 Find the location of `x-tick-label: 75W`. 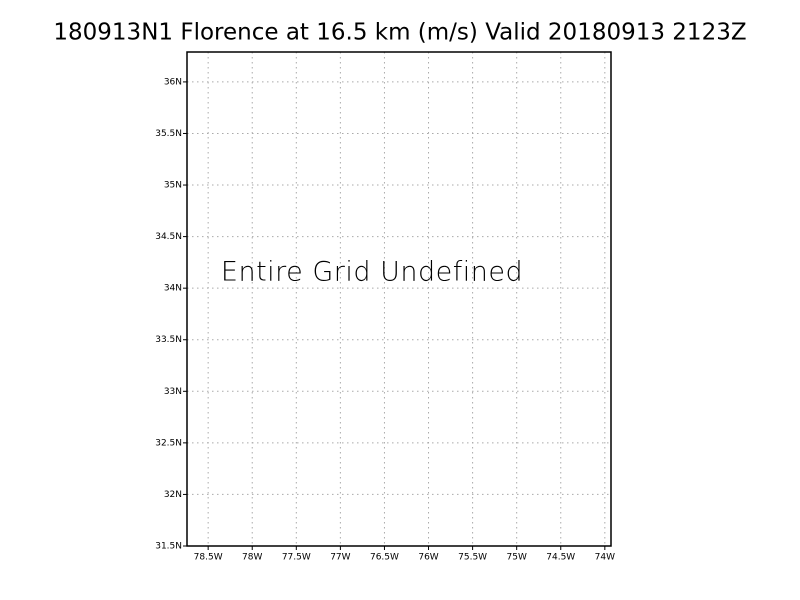

x-tick-label: 75W is located at coordinates (517, 558).